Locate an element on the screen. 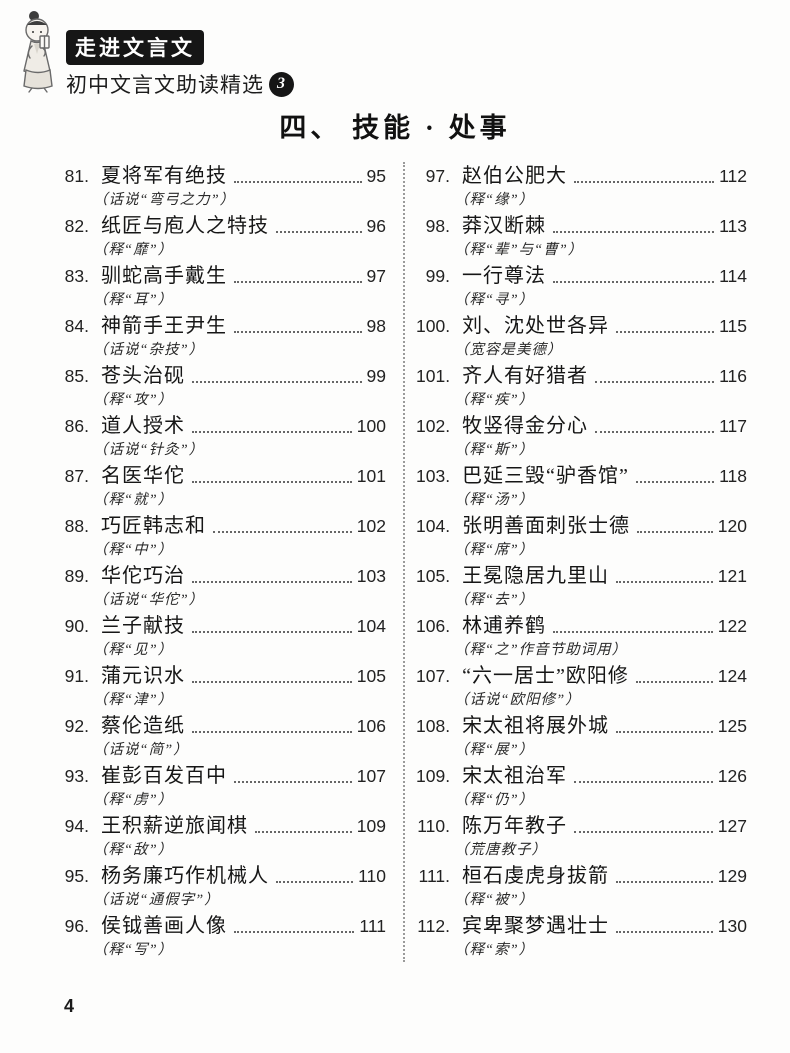 The height and width of the screenshot is (1053, 790). toc-entry-main: 95. 杨务廉巧作机械人 110 is located at coordinates (220, 876).